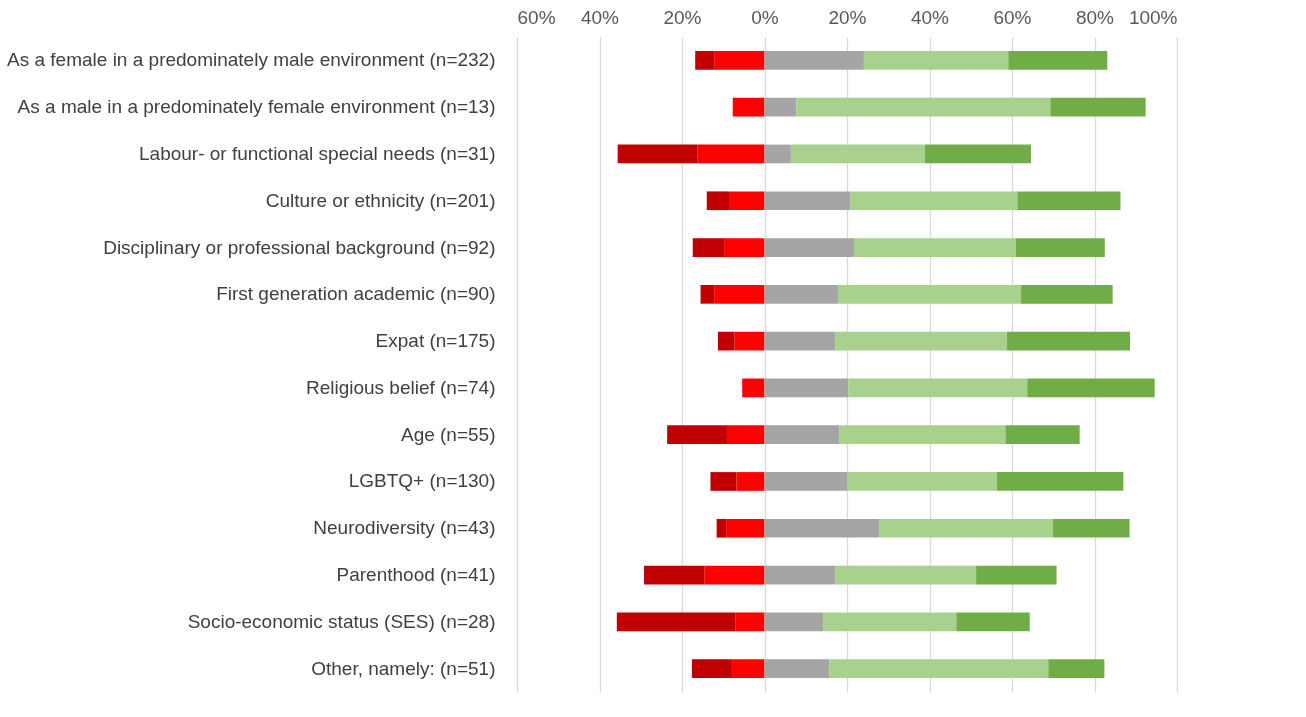 The image size is (1306, 717). Describe the element at coordinates (317, 153) in the screenshot. I see `y-tick-label: Labour- or functional special needs (n=31)` at that location.